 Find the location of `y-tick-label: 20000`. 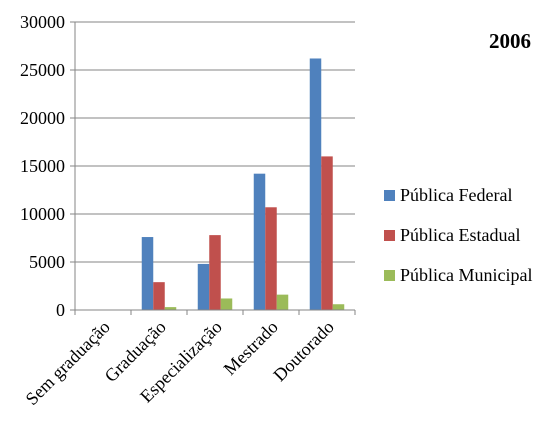

y-tick-label: 20000 is located at coordinates (42, 118).